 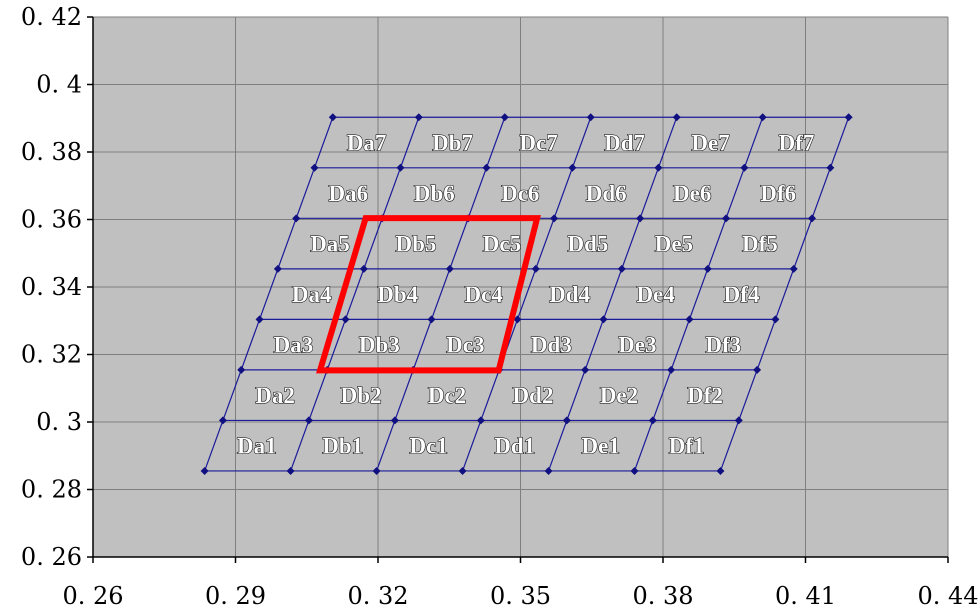 I want to click on cell-label: Dd1, so click(x=514, y=446).